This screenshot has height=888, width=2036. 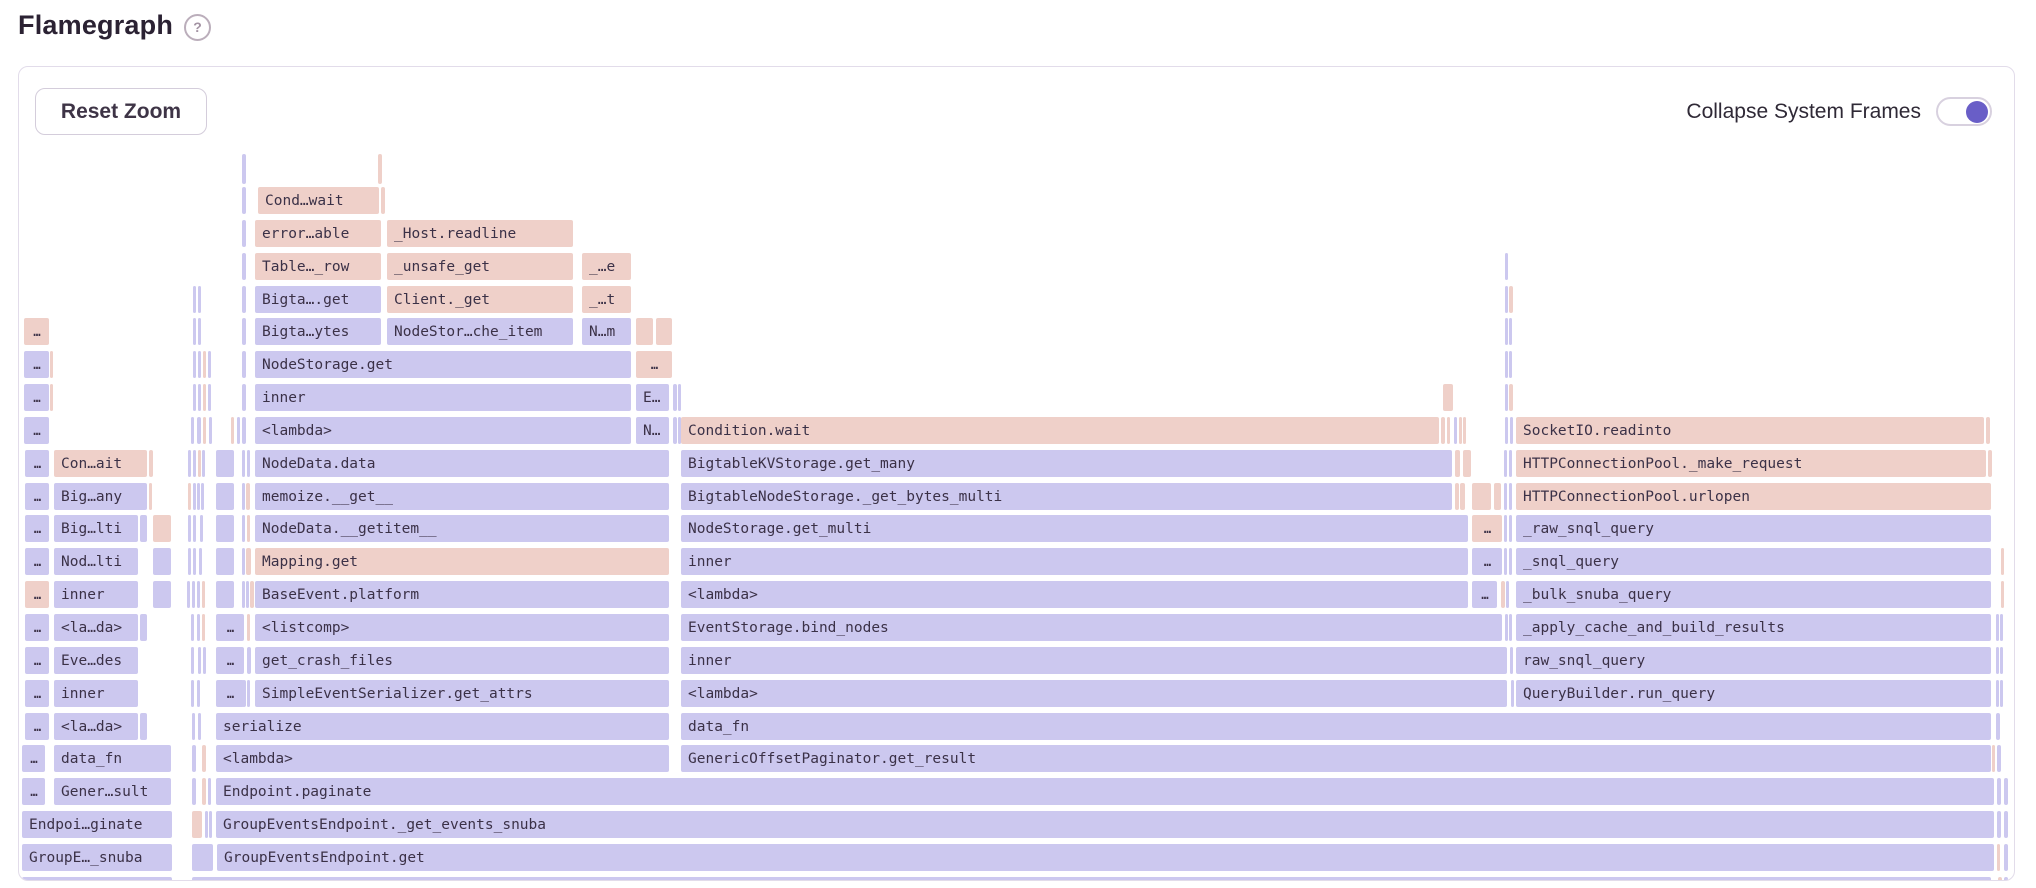 What do you see at coordinates (96, 528) in the screenshot?
I see `frame: Big…lti` at bounding box center [96, 528].